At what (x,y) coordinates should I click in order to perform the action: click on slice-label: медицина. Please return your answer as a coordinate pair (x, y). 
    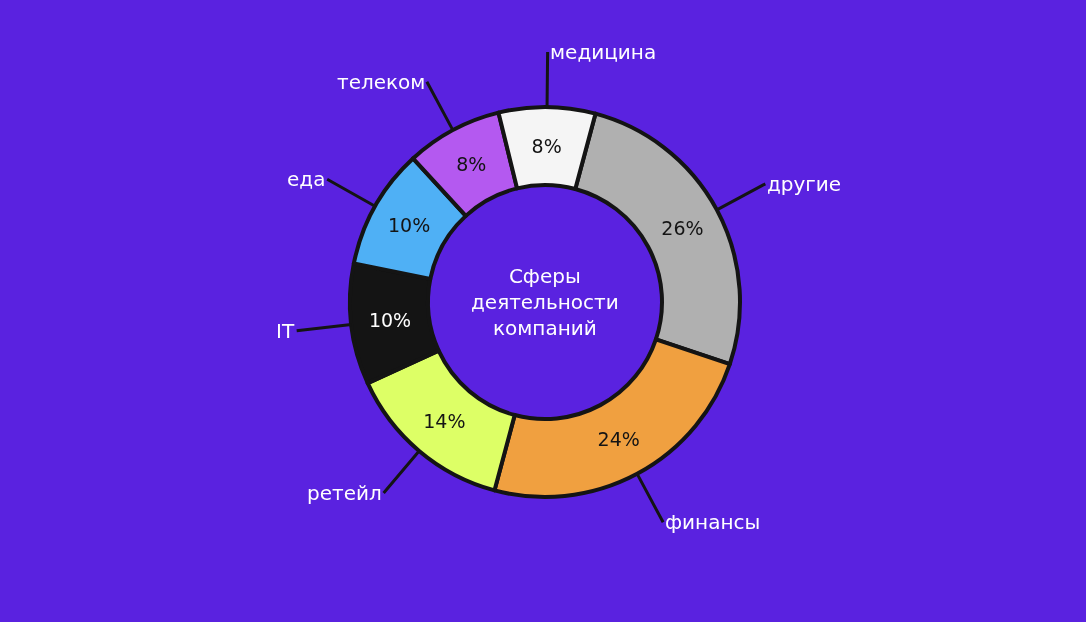
    Looking at the image, I should click on (603, 52).